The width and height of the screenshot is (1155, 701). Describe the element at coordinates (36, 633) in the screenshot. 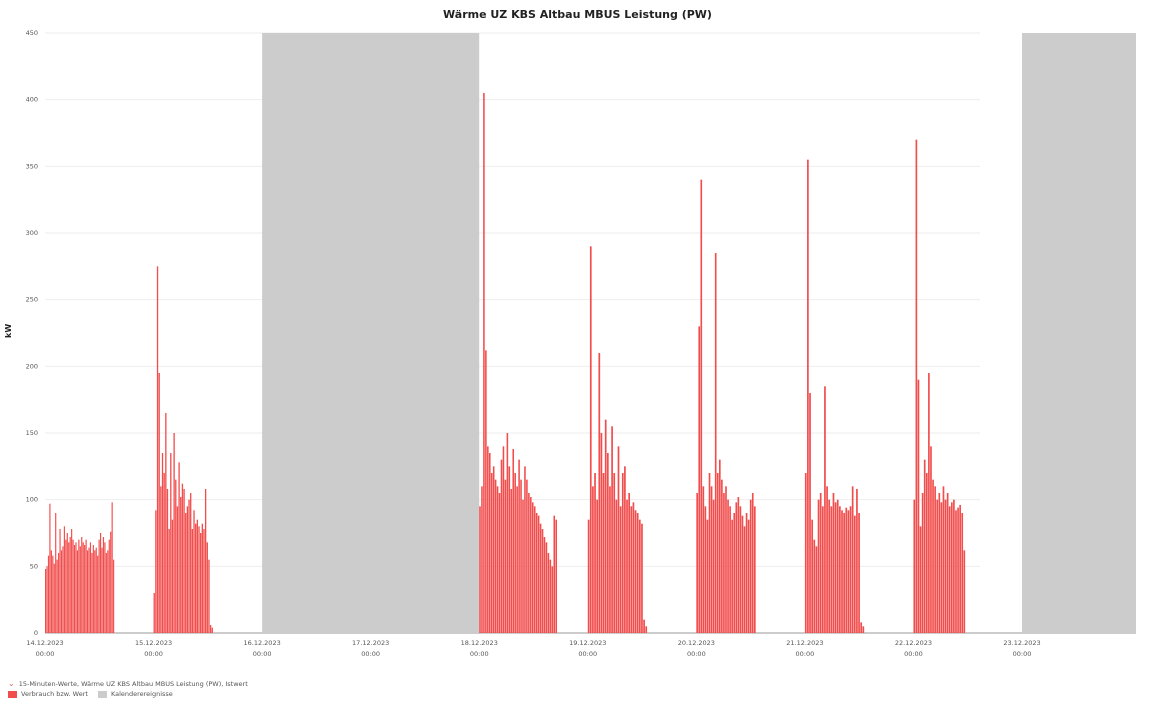

I see `y-tick-label: 0` at that location.